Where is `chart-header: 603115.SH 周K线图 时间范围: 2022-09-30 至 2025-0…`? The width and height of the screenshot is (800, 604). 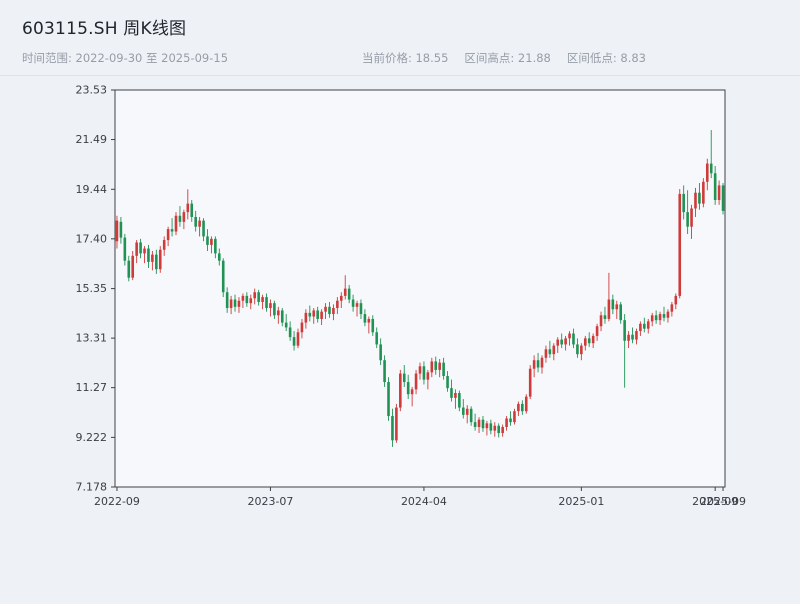 chart-header: 603115.SH 周K线图 时间范围: 2022-09-30 至 2025-0… is located at coordinates (400, 38).